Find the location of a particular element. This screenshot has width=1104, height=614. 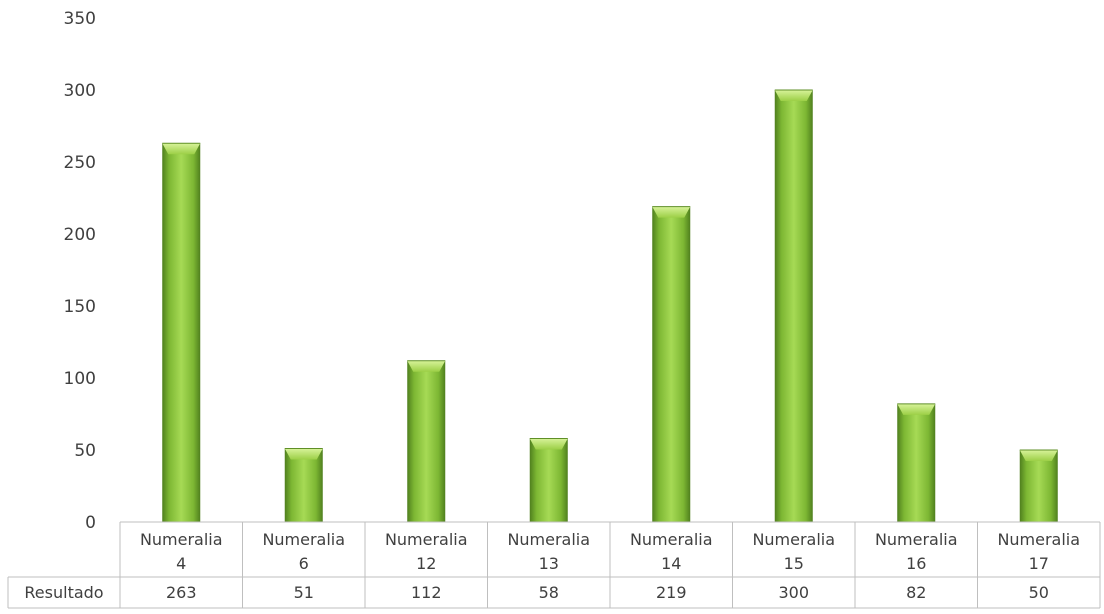

x-tick-label: 14 is located at coordinates (671, 563).